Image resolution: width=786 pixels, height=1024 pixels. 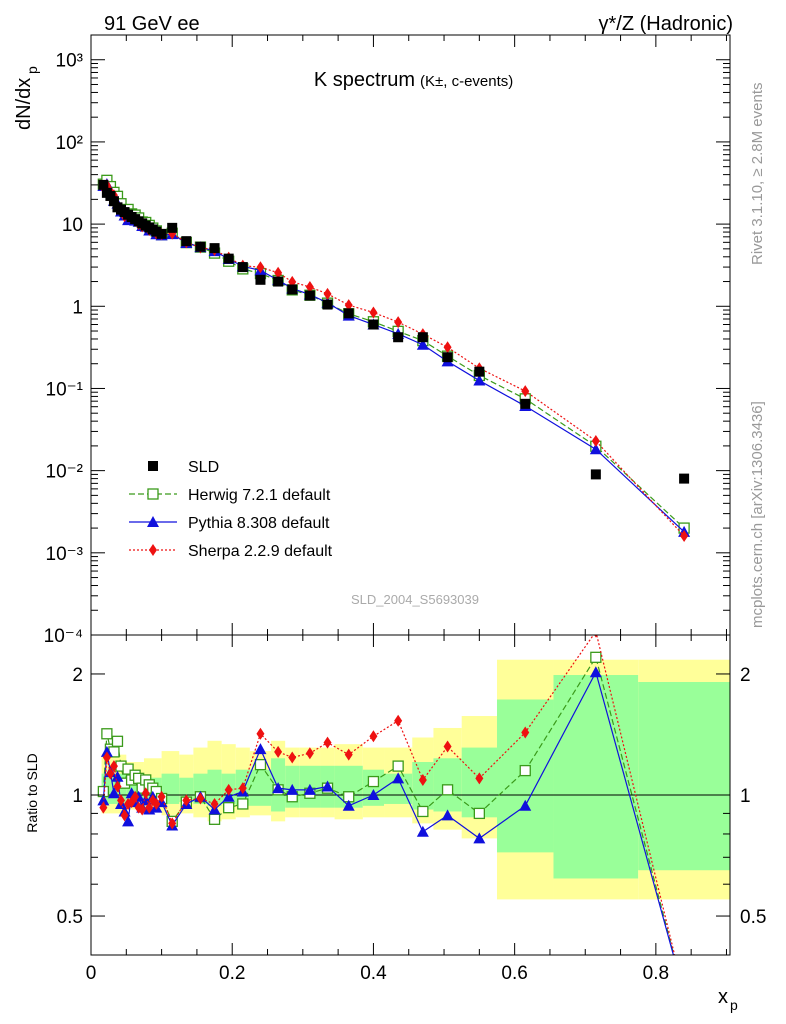 What do you see at coordinates (153, 550) in the screenshot?
I see `legend-marker` at bounding box center [153, 550].